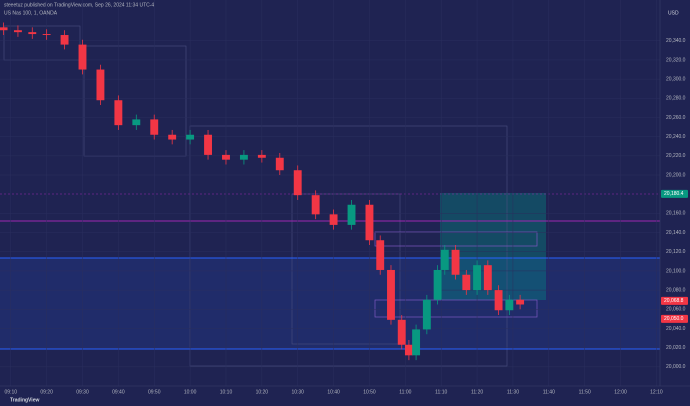  I want to click on y-tick-label: 20,000.0, so click(676, 367).